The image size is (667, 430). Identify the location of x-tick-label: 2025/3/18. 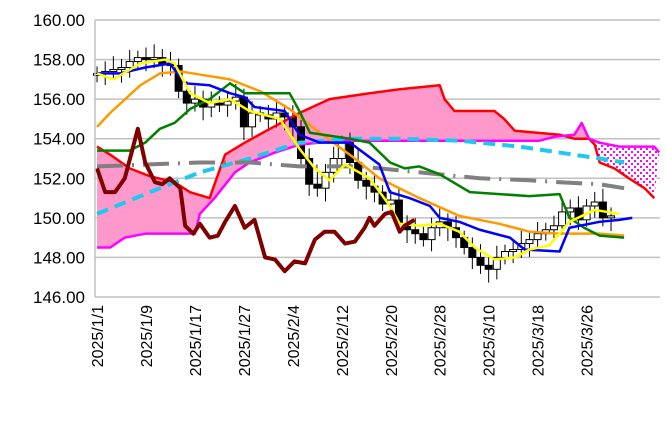
(539, 340).